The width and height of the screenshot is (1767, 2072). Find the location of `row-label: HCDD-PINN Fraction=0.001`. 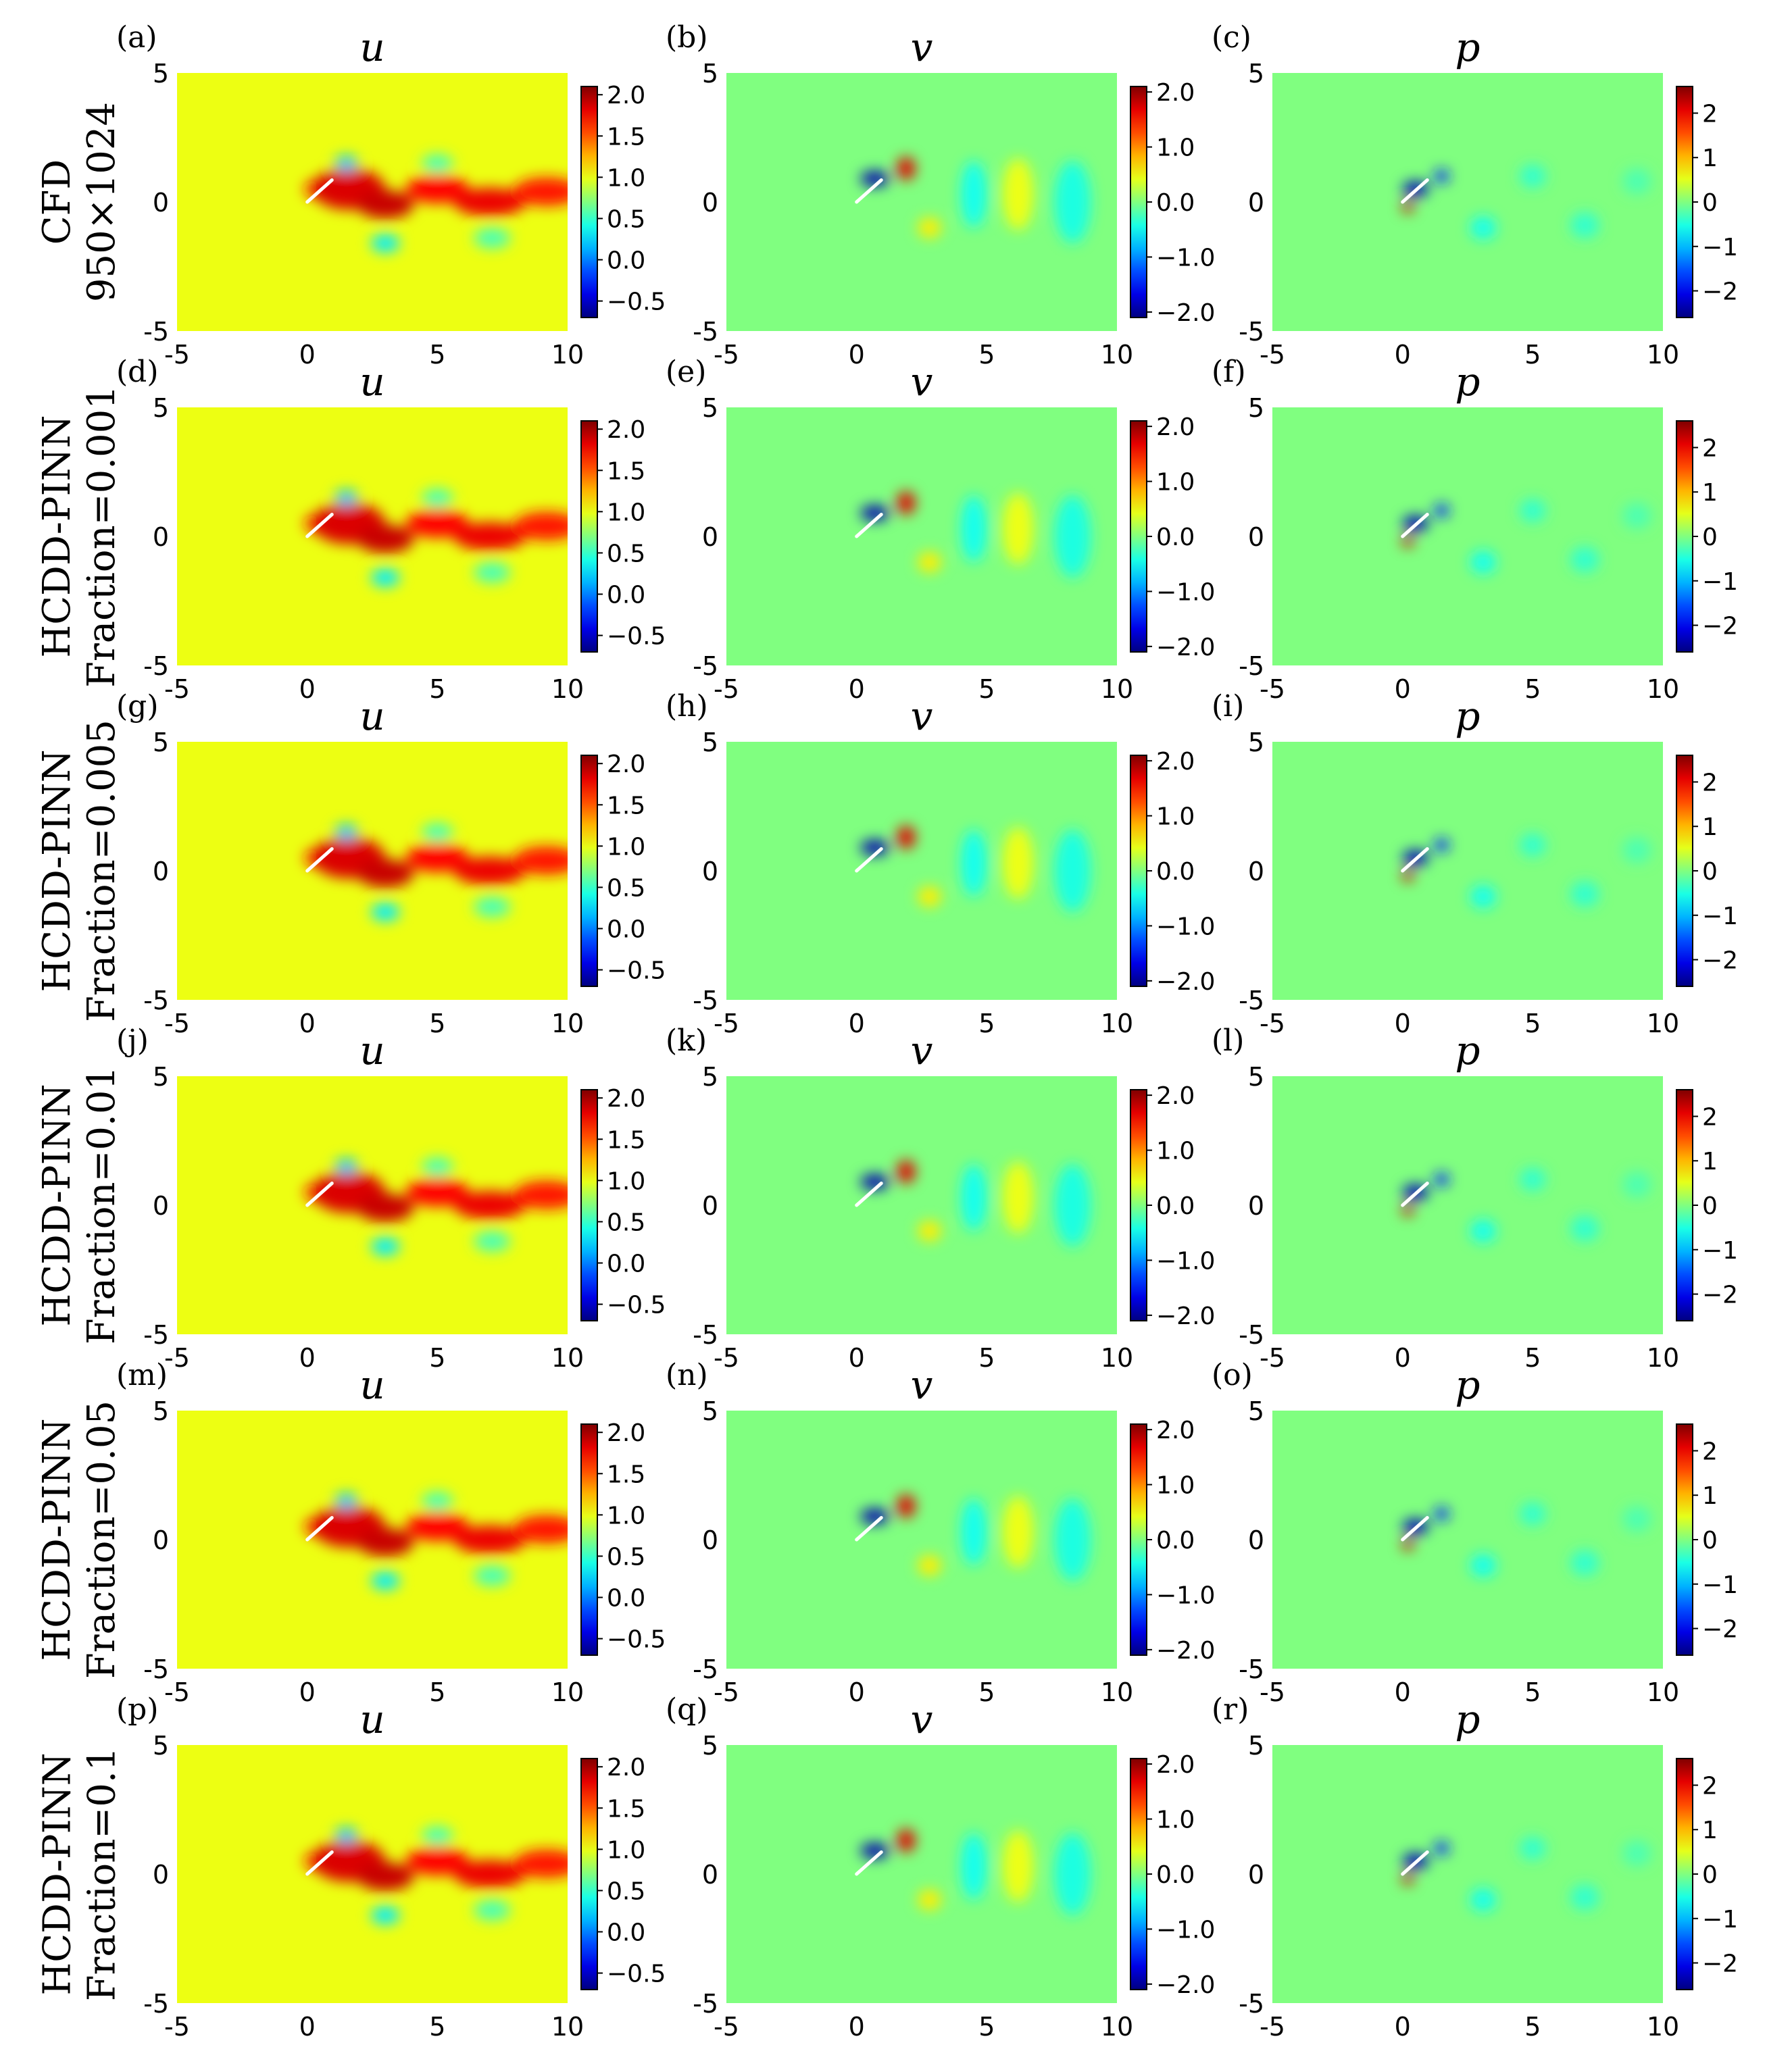

row-label: HCDD-PINN Fraction=0.001 is located at coordinates (79, 536).